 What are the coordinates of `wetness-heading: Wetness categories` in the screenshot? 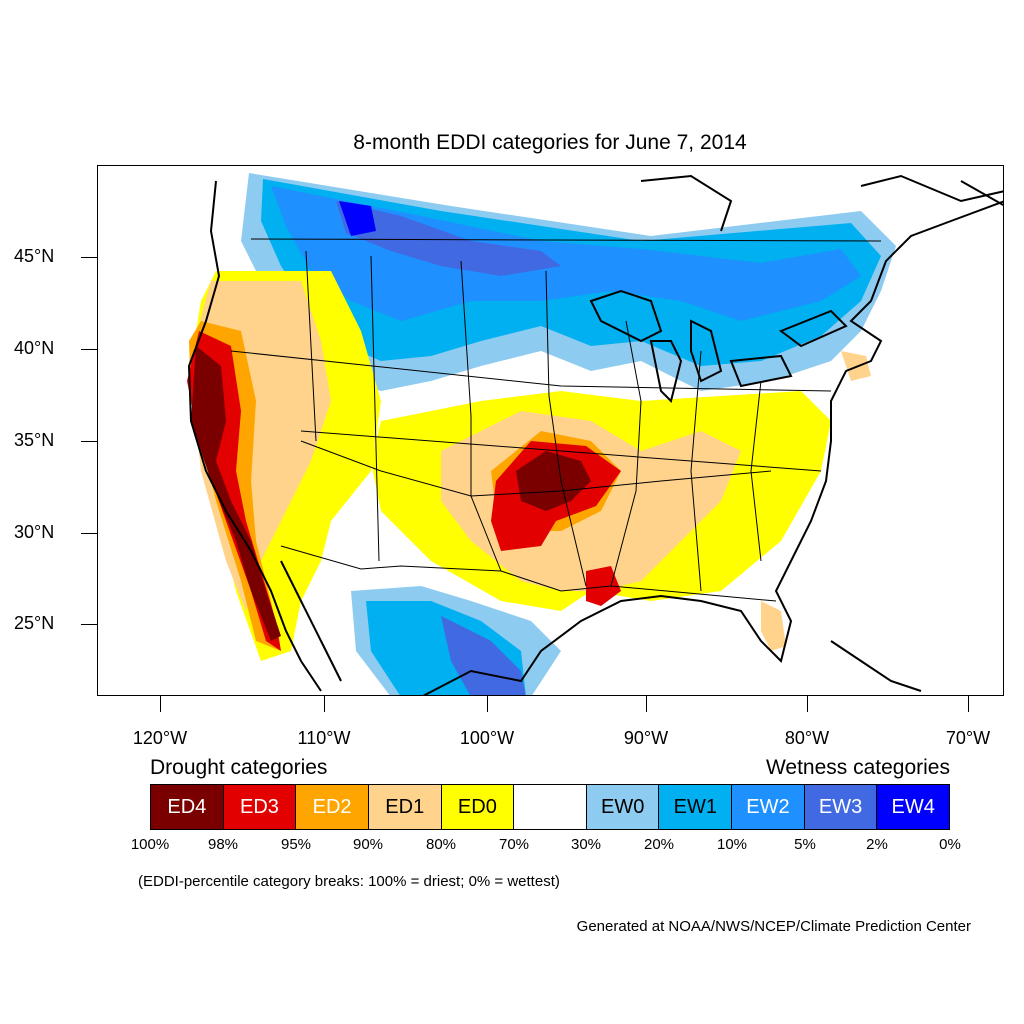 It's located at (857, 767).